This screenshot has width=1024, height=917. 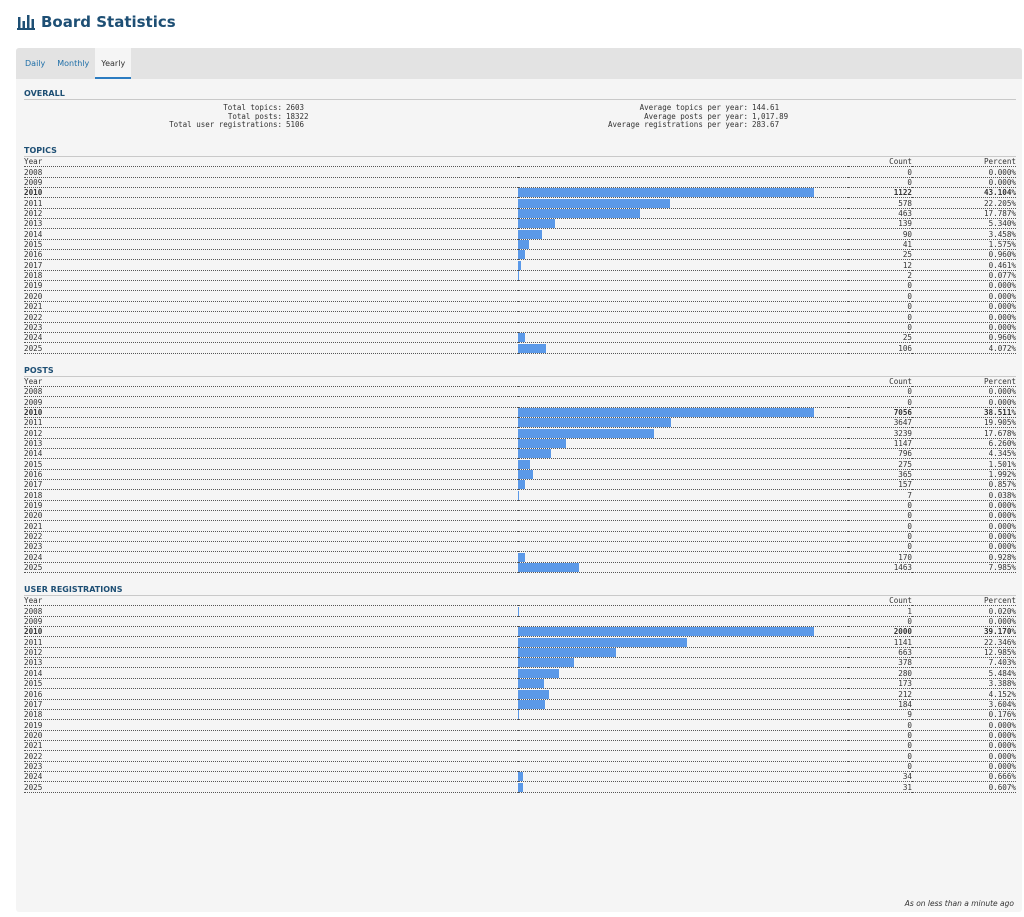 I want to click on stat-value: 1,017.89, so click(x=770, y=116).